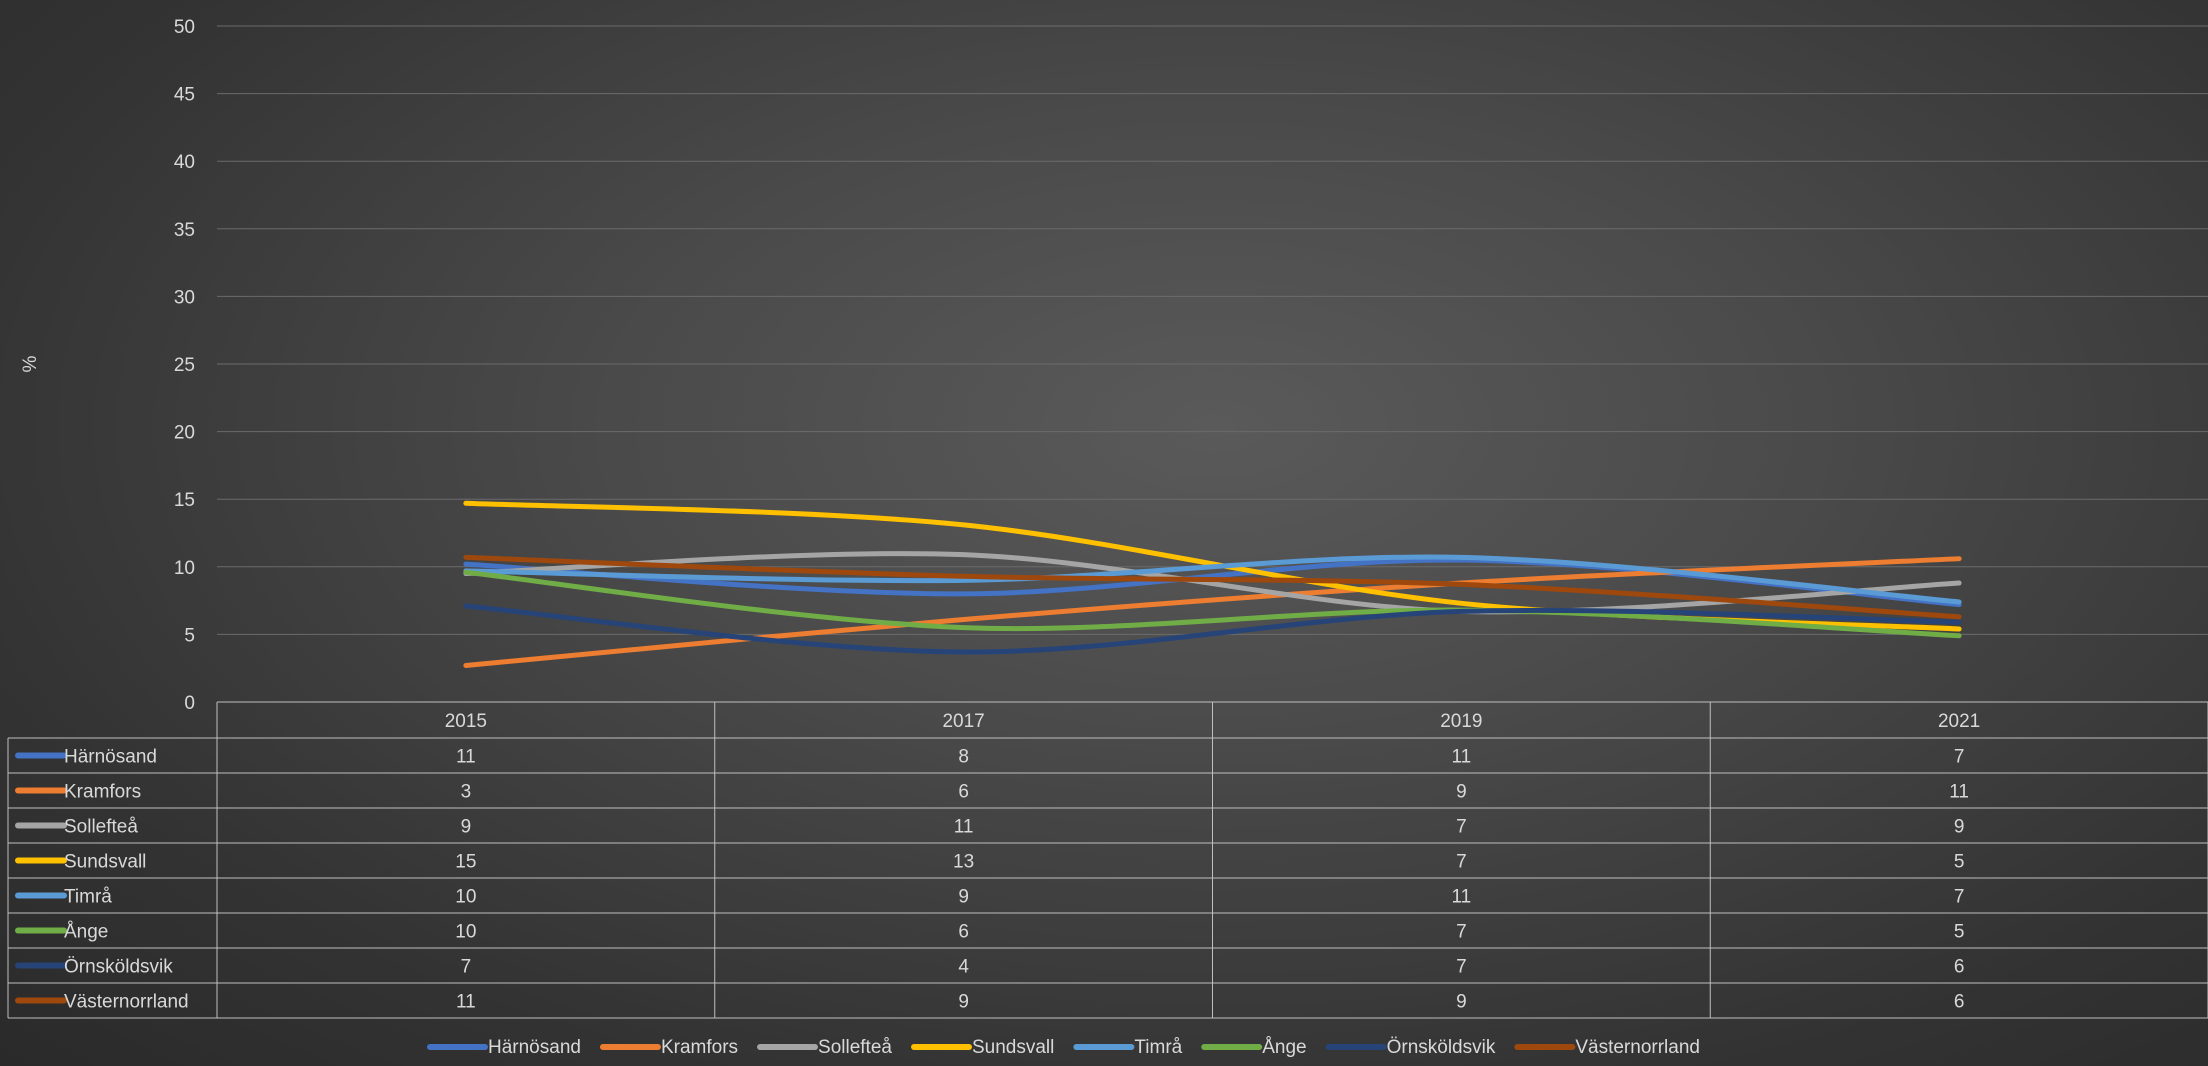 The image size is (2208, 1066). I want to click on x-tick-label: 2017, so click(963, 721).